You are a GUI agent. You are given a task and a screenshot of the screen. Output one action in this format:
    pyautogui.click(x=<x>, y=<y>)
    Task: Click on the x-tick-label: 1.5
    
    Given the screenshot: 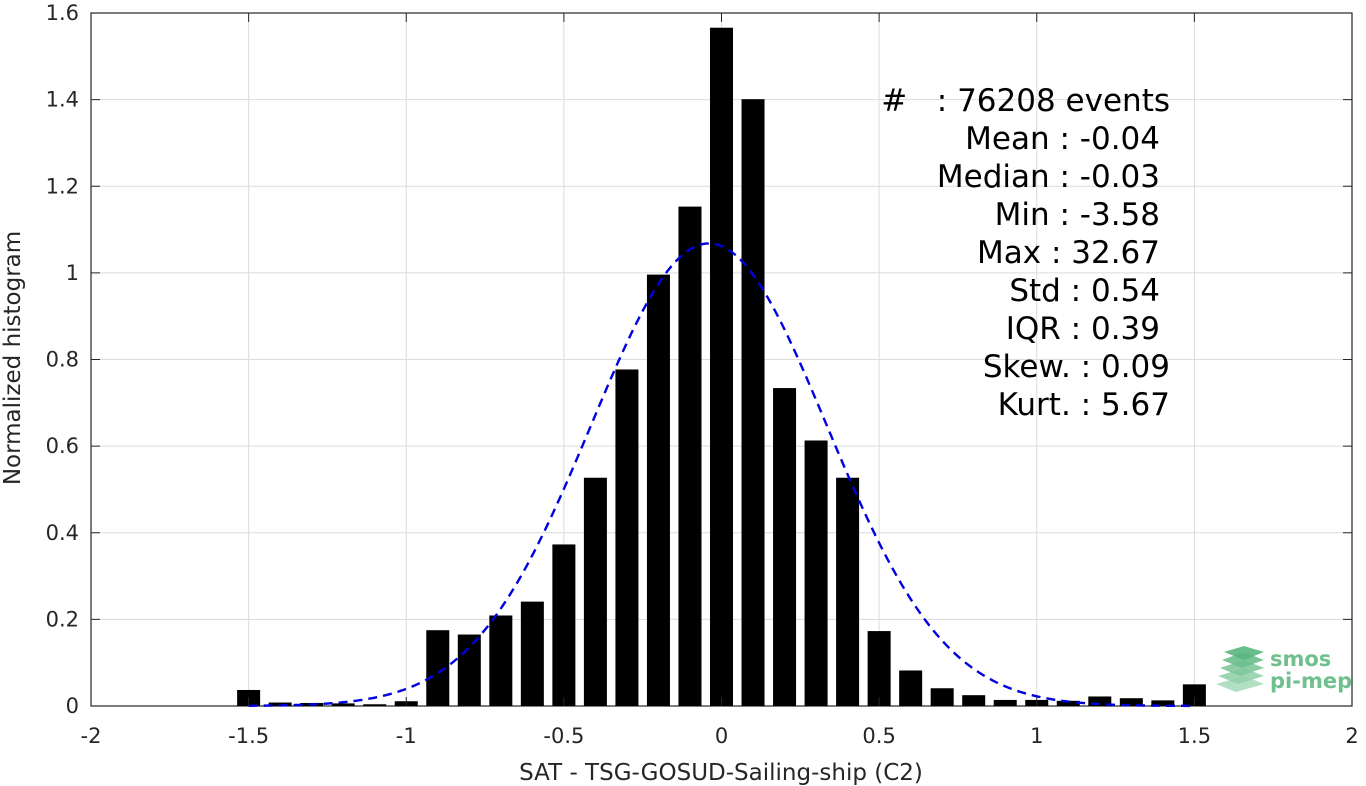 What is the action you would take?
    pyautogui.click(x=1194, y=736)
    